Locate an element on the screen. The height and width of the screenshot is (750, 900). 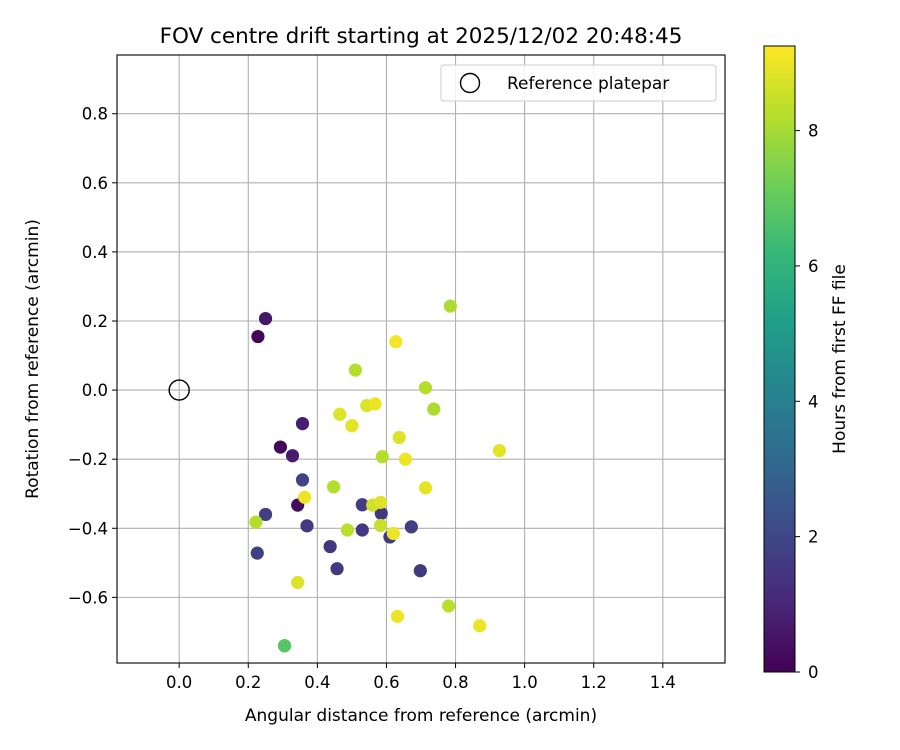
x-tick-label: 1.4 is located at coordinates (663, 682).